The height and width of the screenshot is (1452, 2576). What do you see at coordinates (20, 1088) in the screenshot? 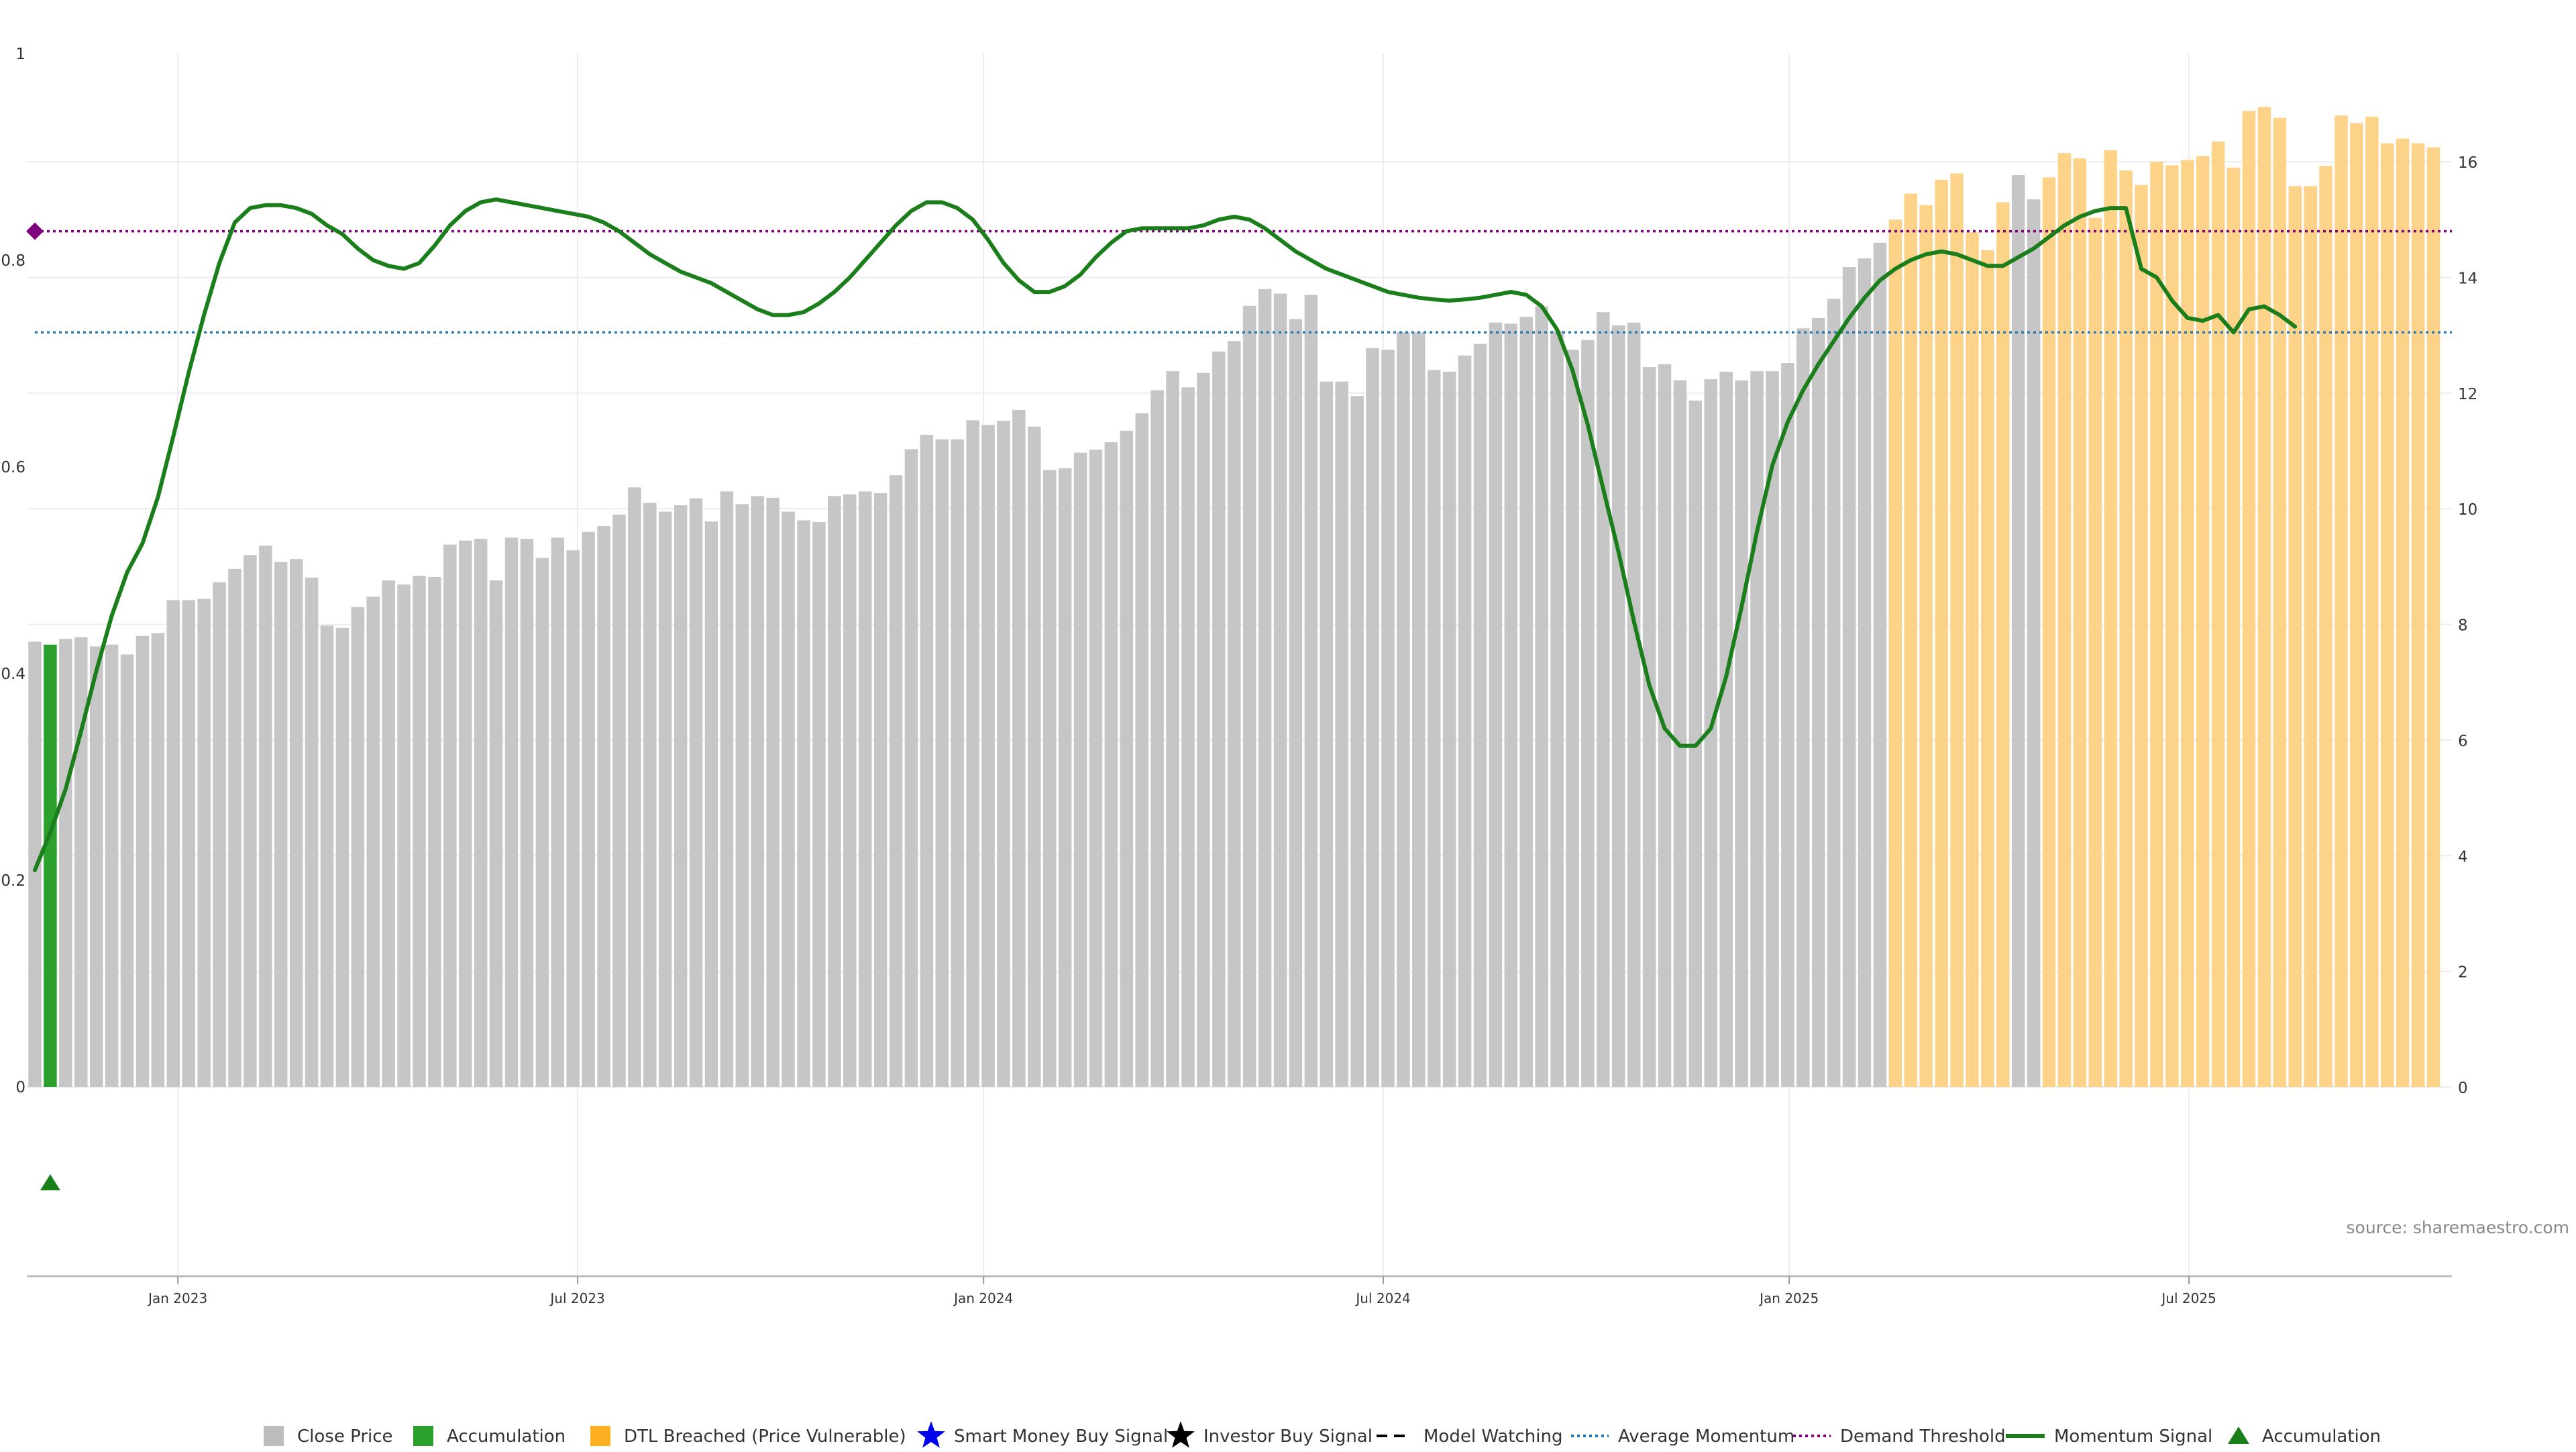
I see `y-left-tick-label: 0` at bounding box center [20, 1088].